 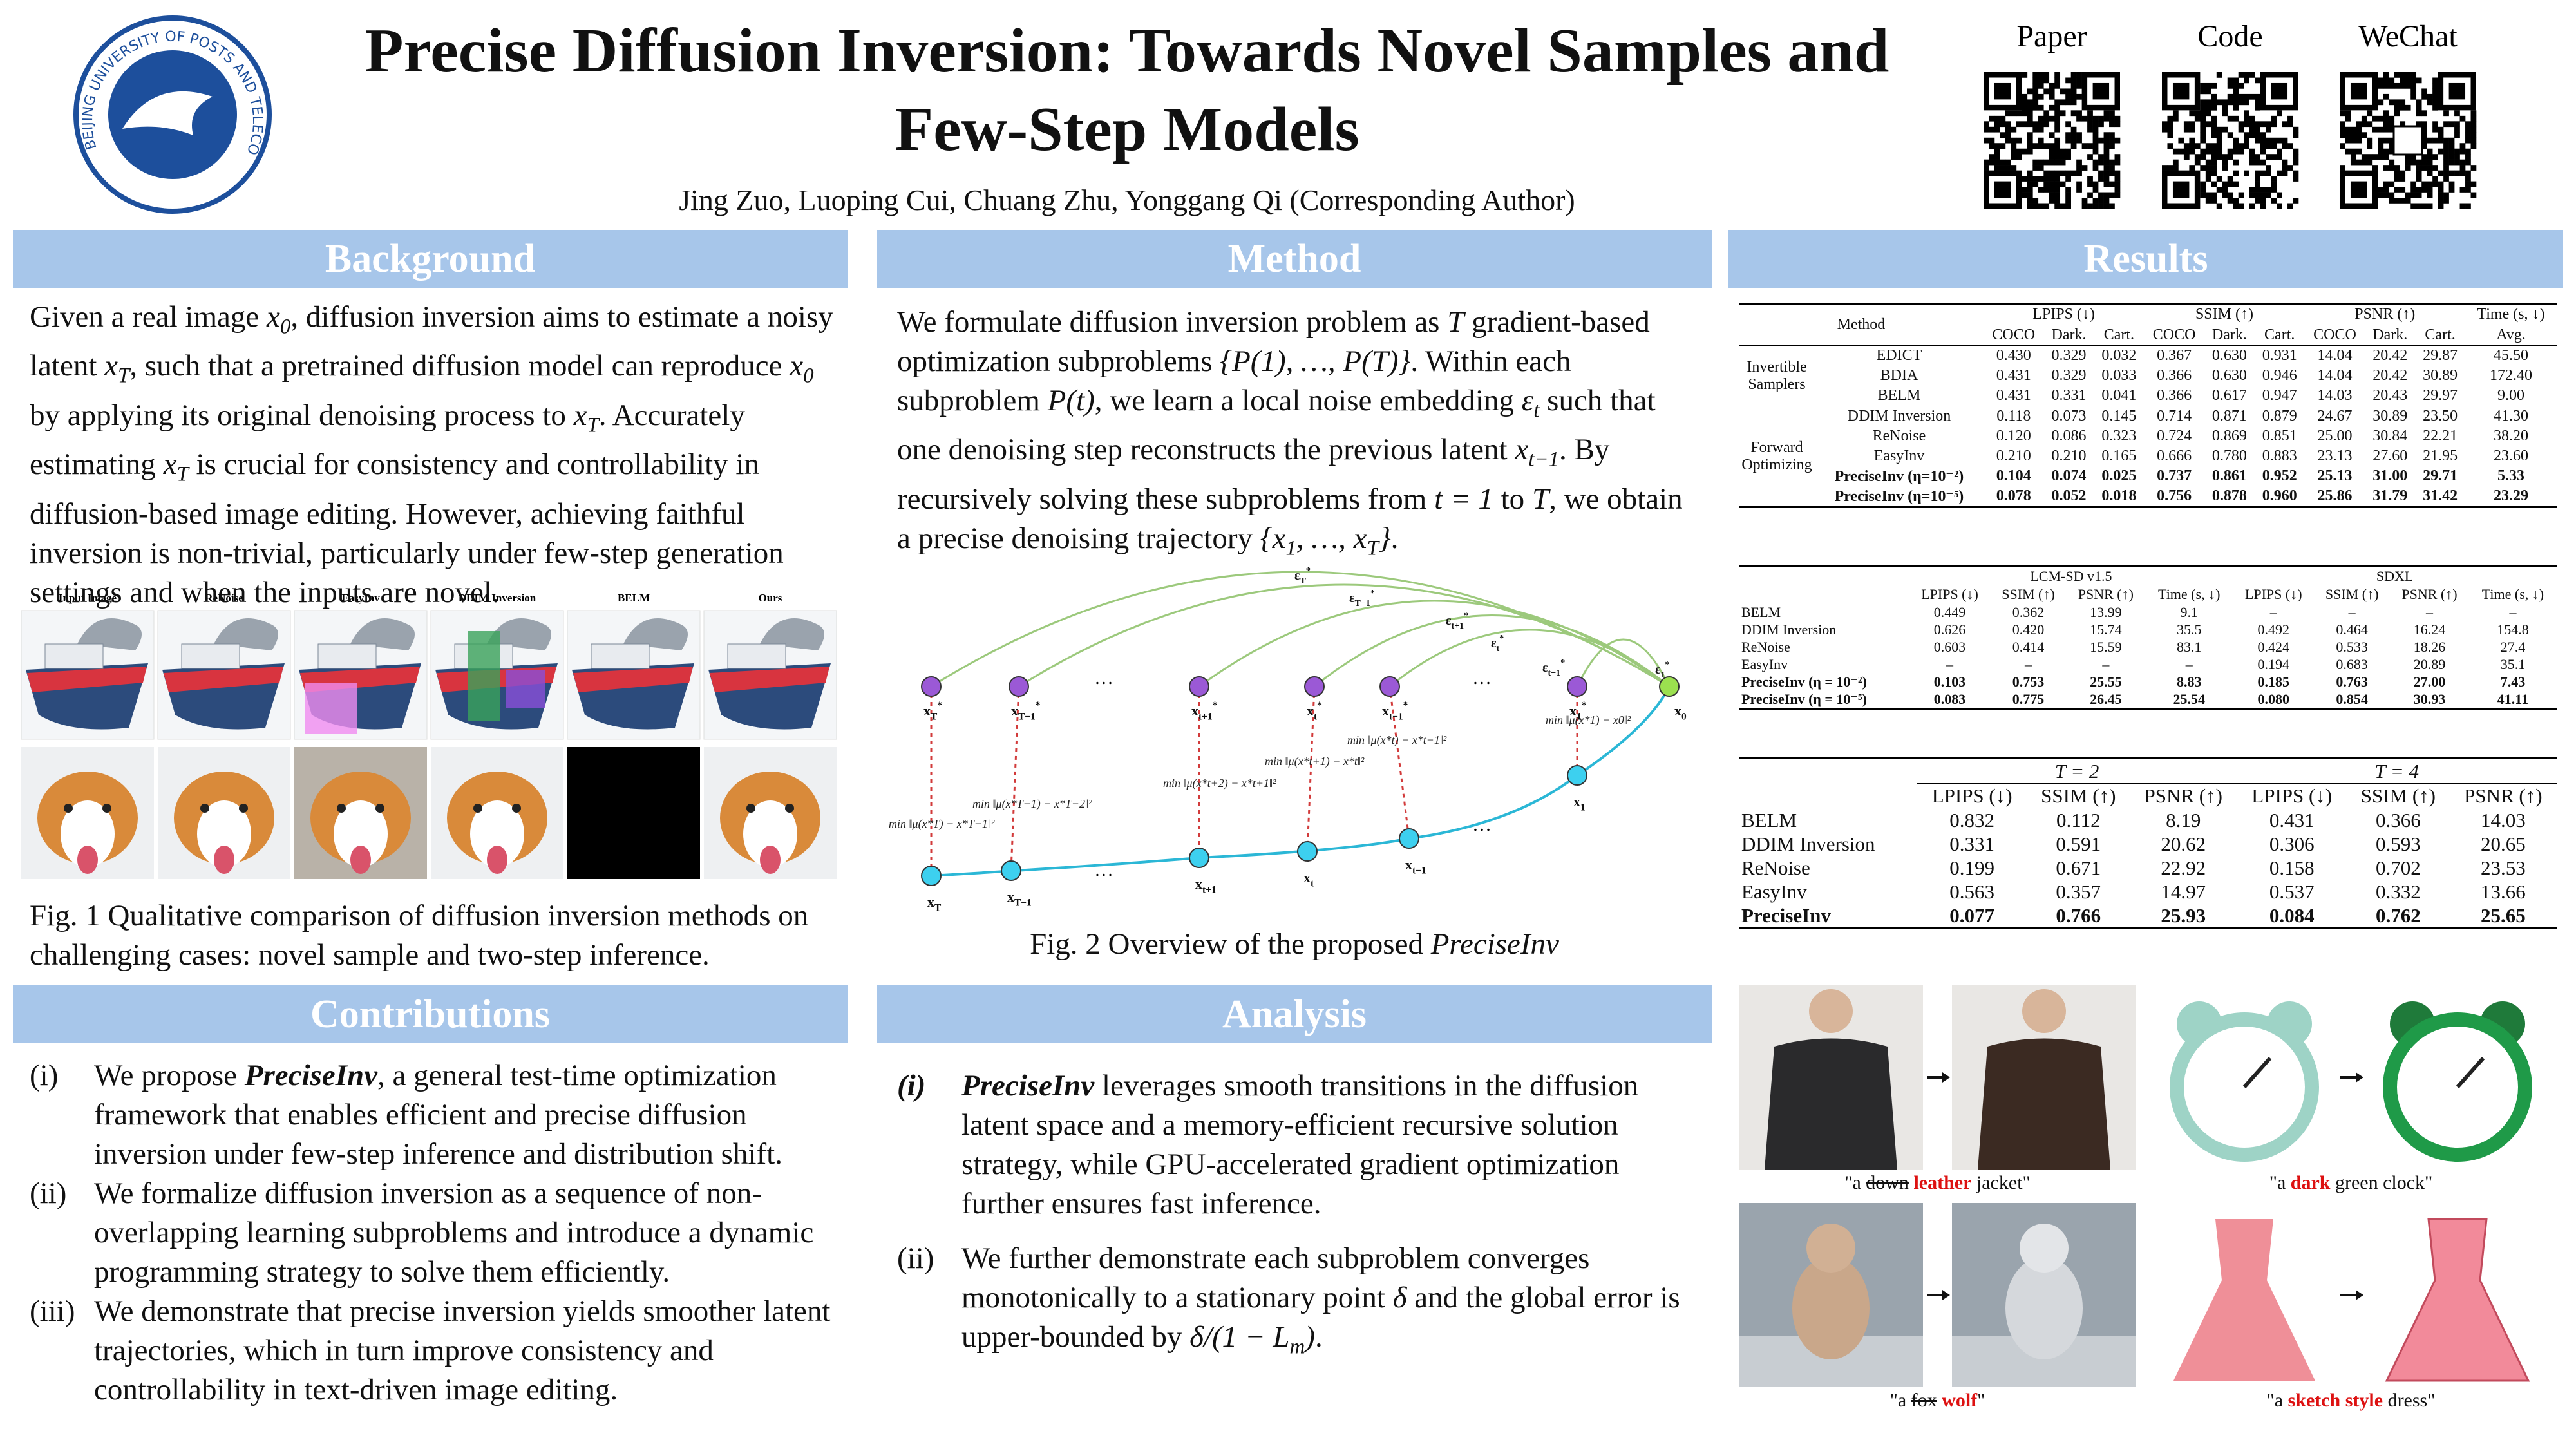 I want to click on table-cell: 0.210, so click(x=2014, y=456).